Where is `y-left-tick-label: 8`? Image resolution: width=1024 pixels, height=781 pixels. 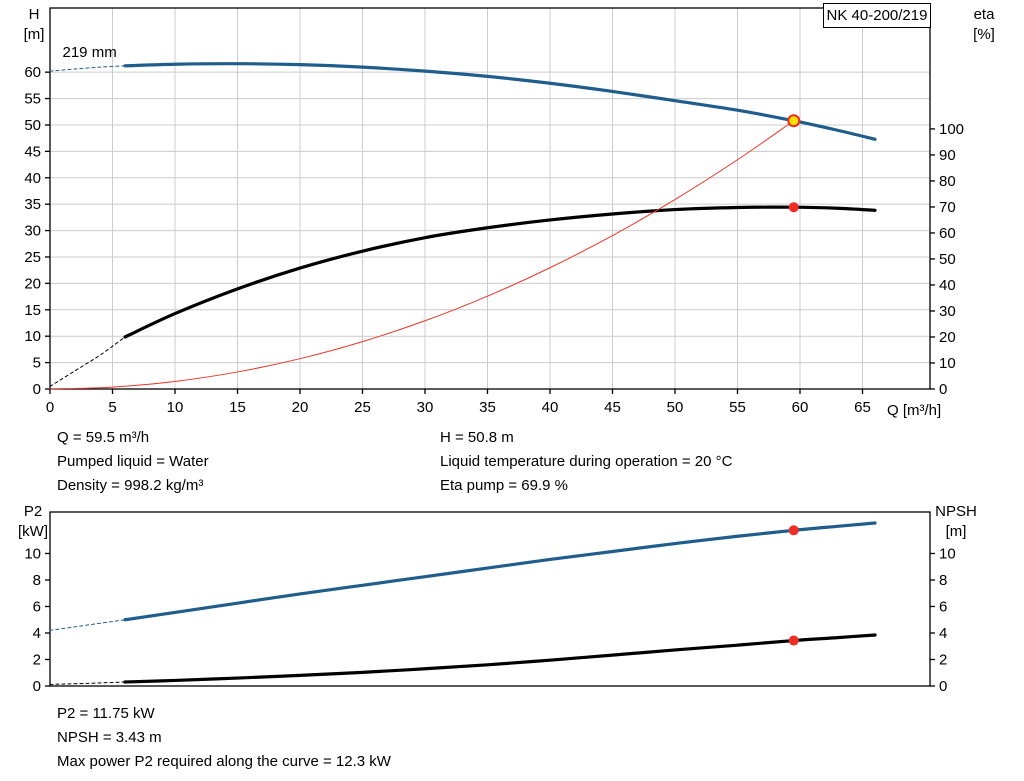 y-left-tick-label: 8 is located at coordinates (37, 580).